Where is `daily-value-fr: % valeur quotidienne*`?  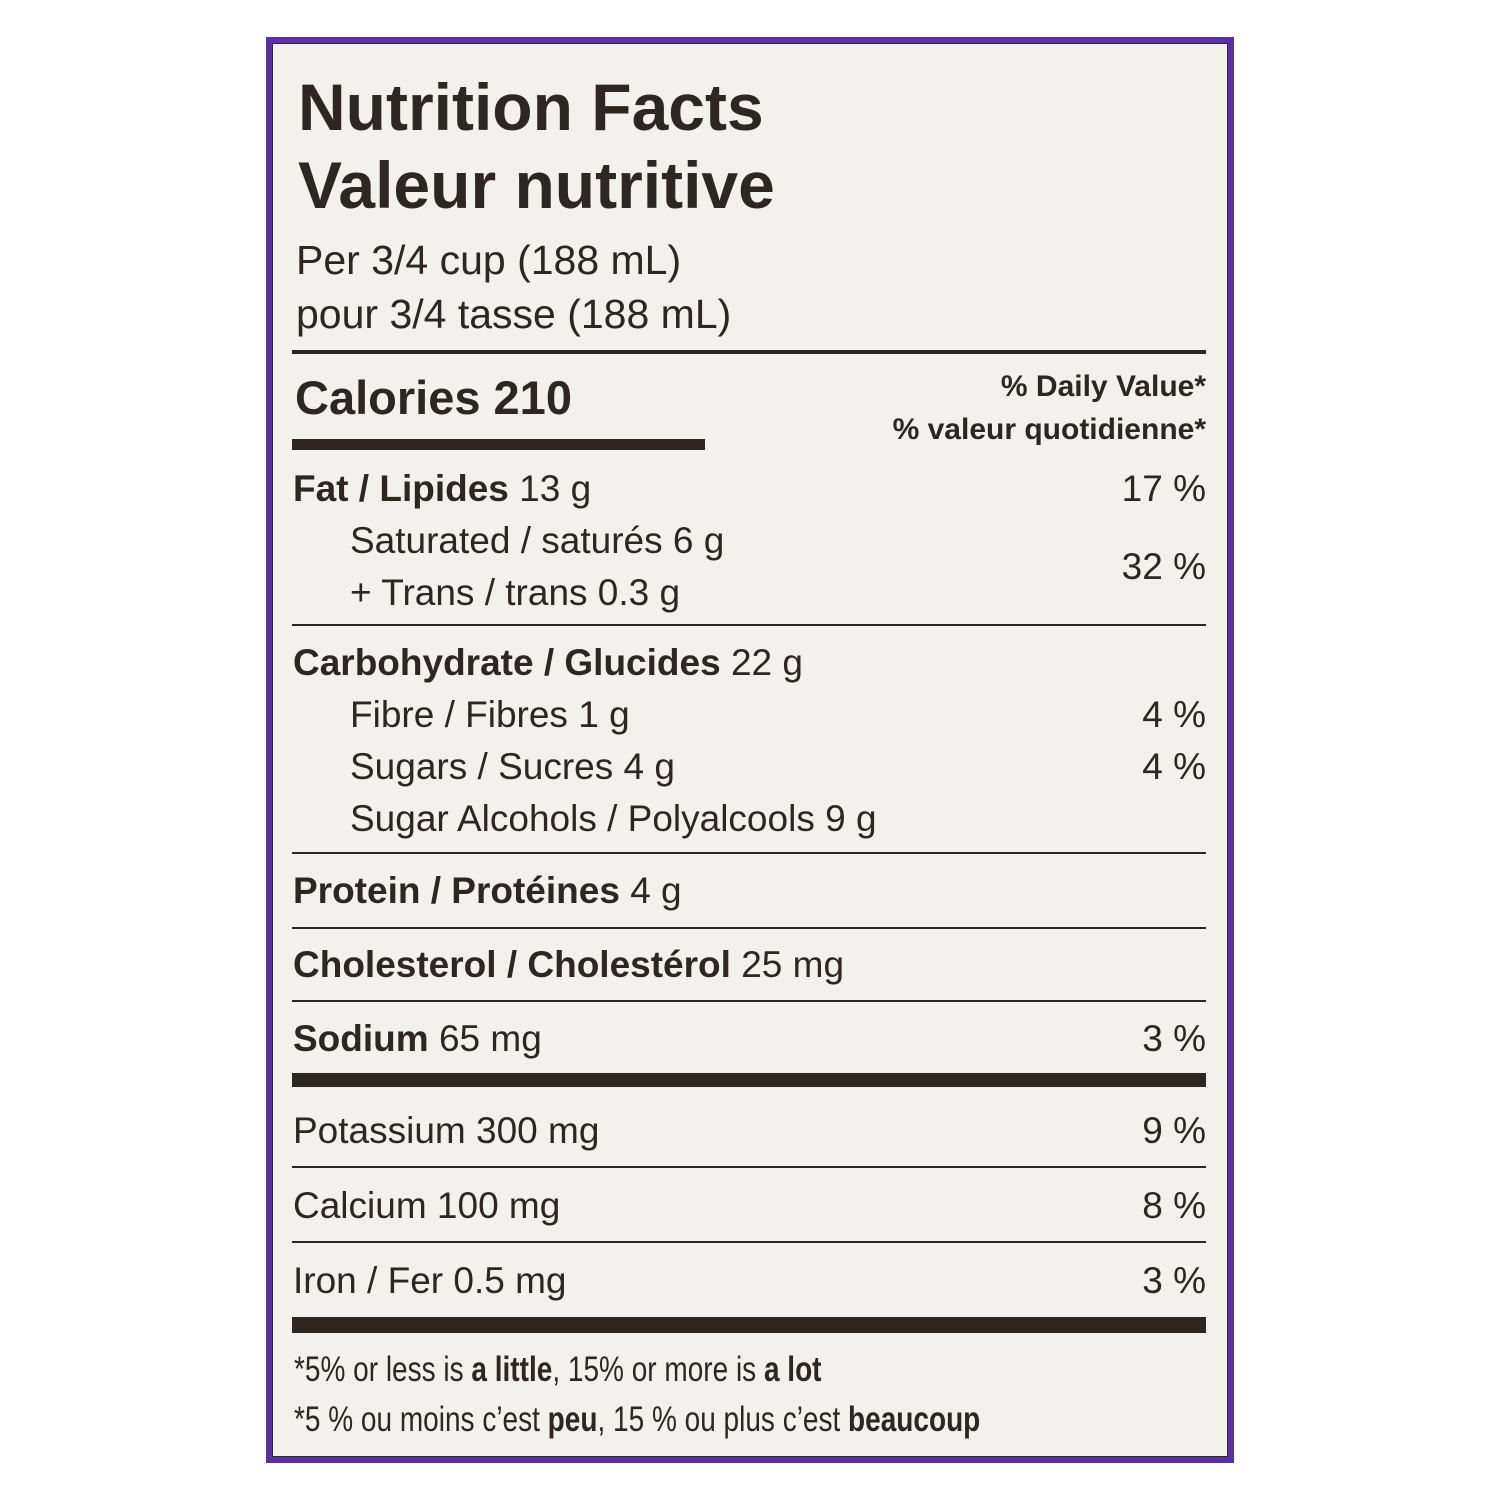 daily-value-fr: % valeur quotidienne* is located at coordinates (1049, 429).